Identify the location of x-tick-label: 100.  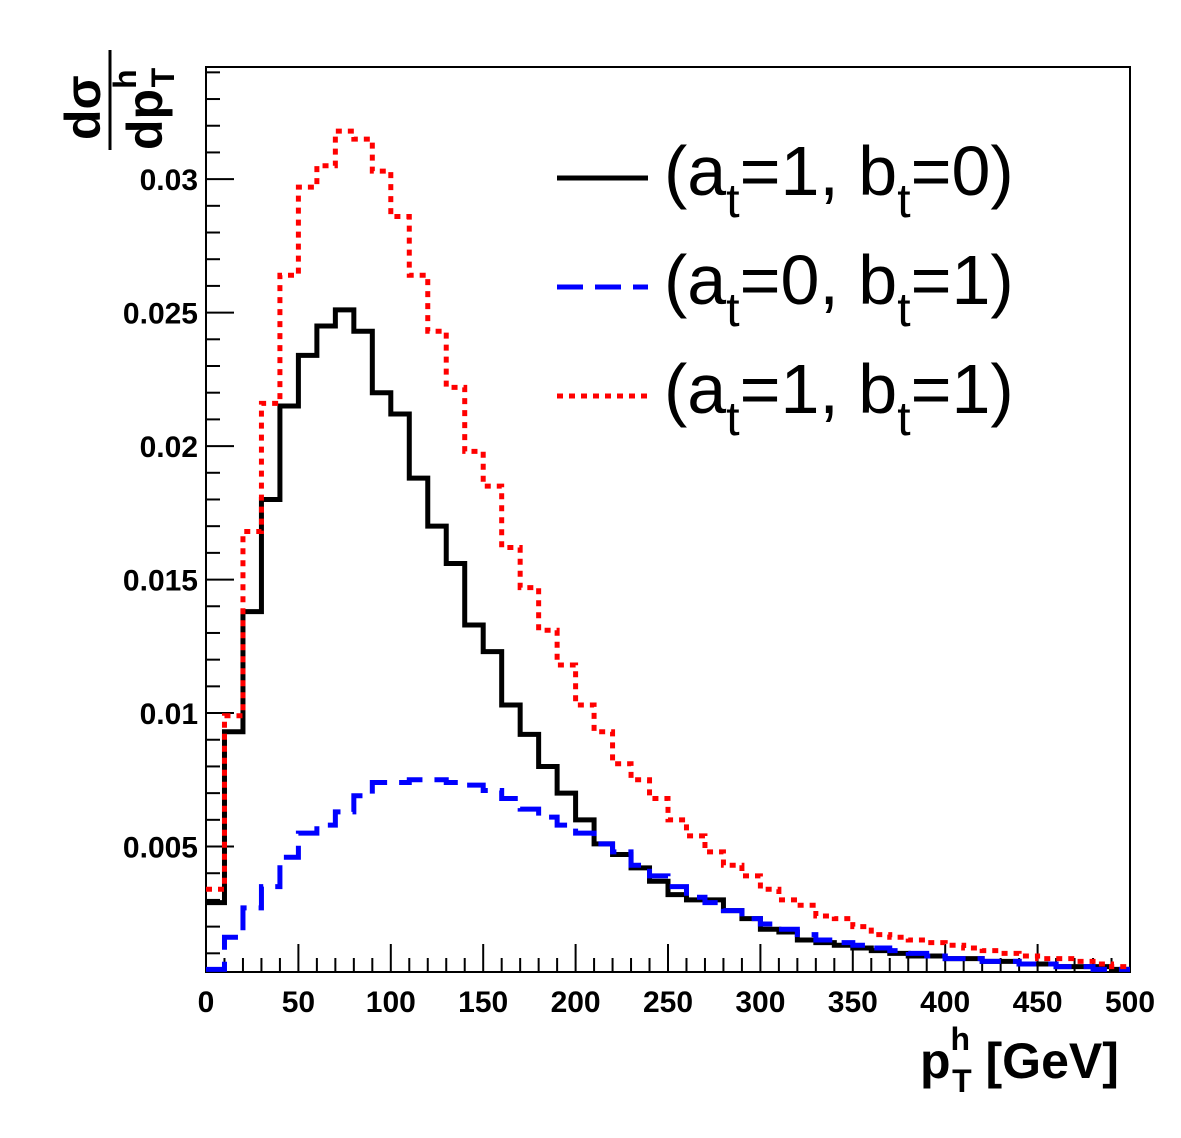
(391, 1002).